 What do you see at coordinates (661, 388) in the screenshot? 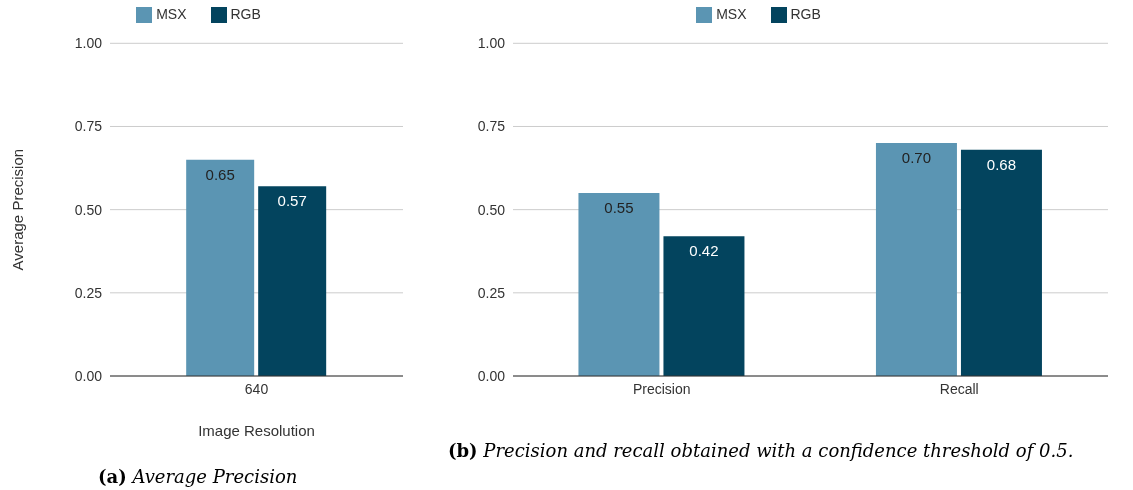
I see `x-tick-label: Precision` at bounding box center [661, 388].